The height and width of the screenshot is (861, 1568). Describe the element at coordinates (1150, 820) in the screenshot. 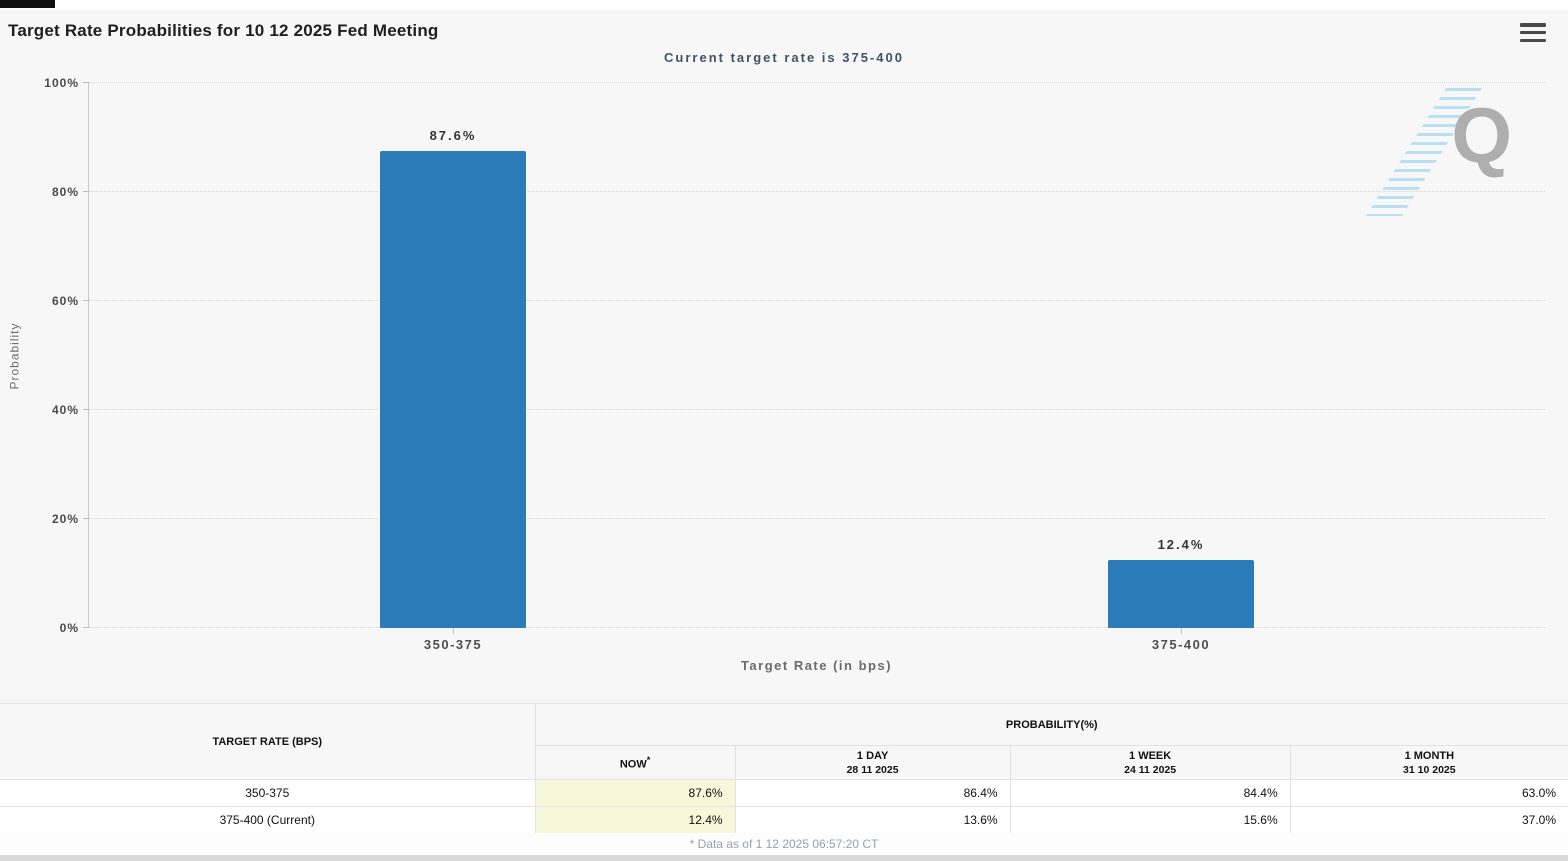

I see `week-probability-cell: 15.6%` at that location.